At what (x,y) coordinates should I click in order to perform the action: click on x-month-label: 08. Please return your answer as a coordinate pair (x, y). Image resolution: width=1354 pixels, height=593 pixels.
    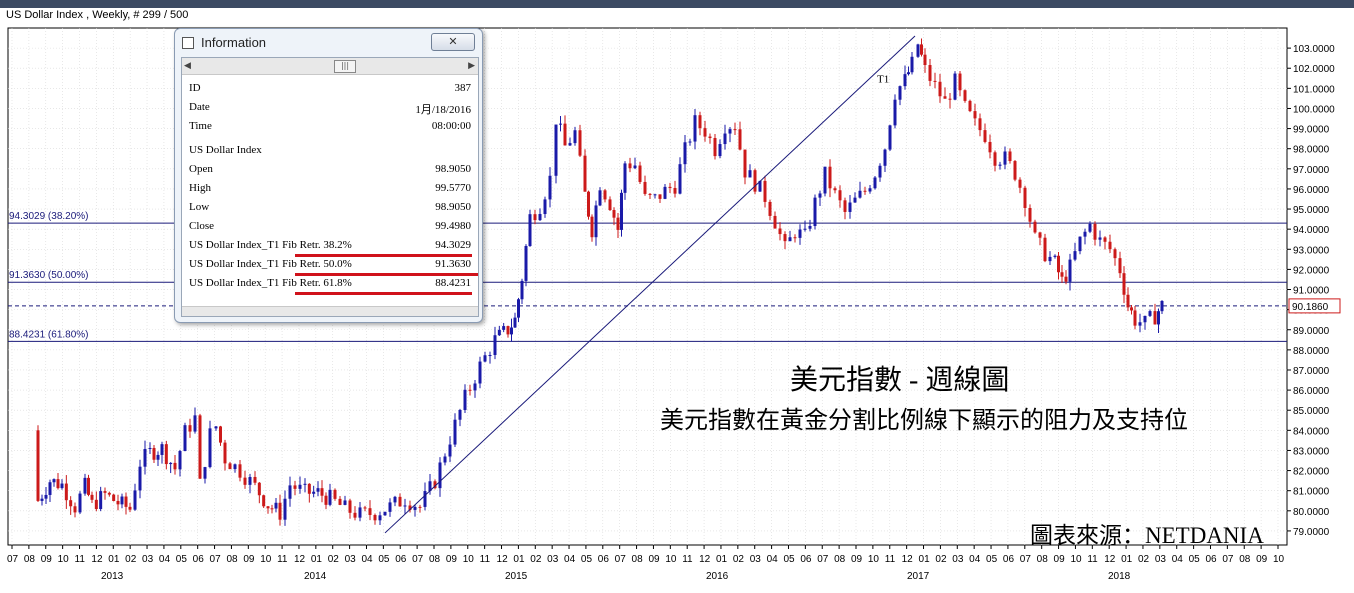
    Looking at the image, I should click on (30, 559).